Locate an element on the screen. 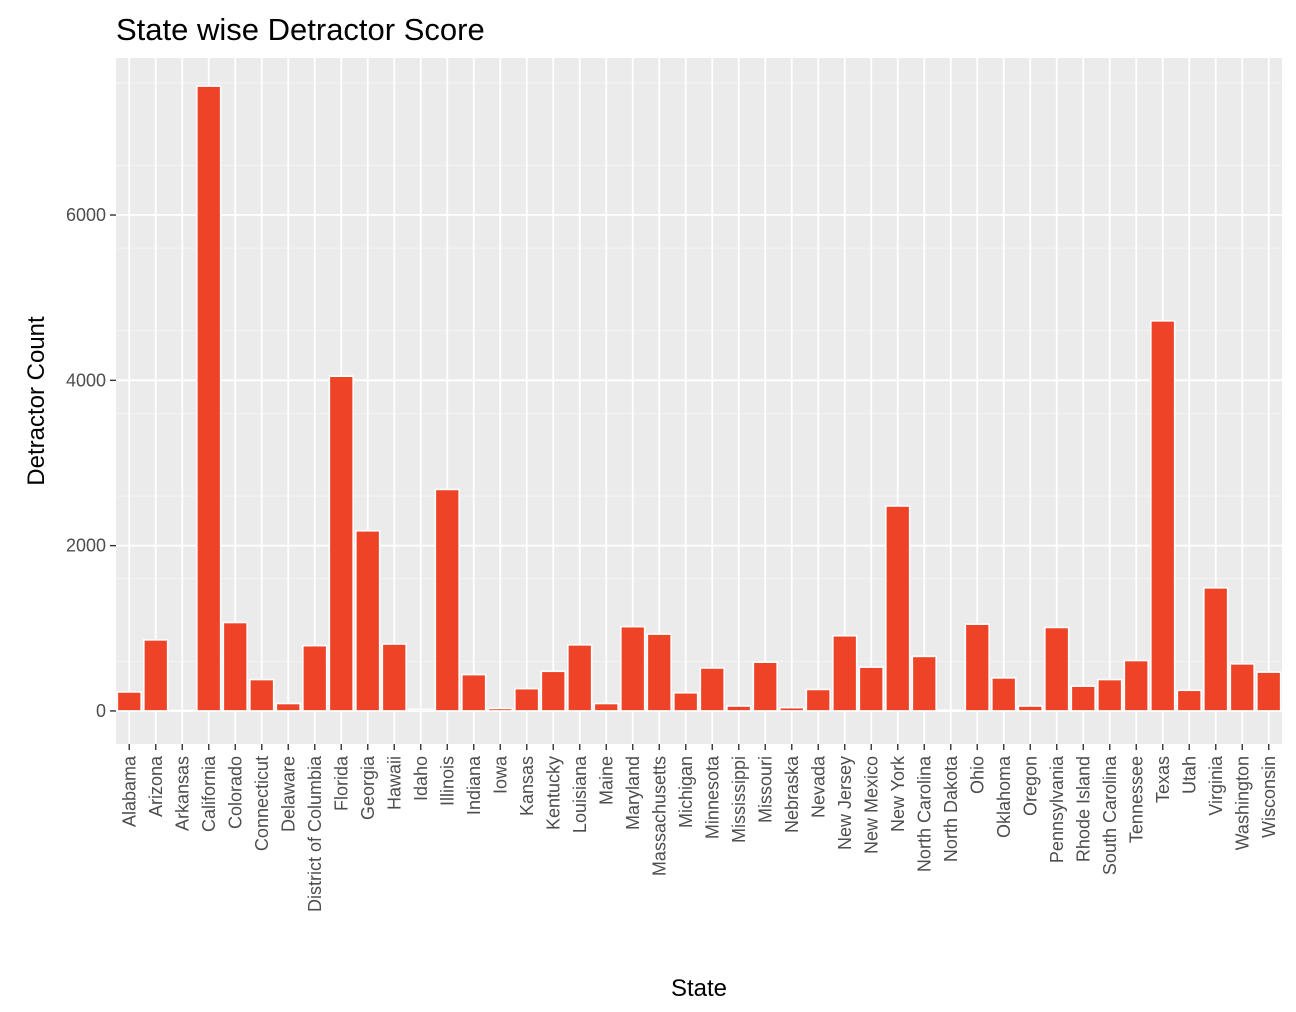 This screenshot has width=1296, height=1012. bar-new-york is located at coordinates (898, 608).